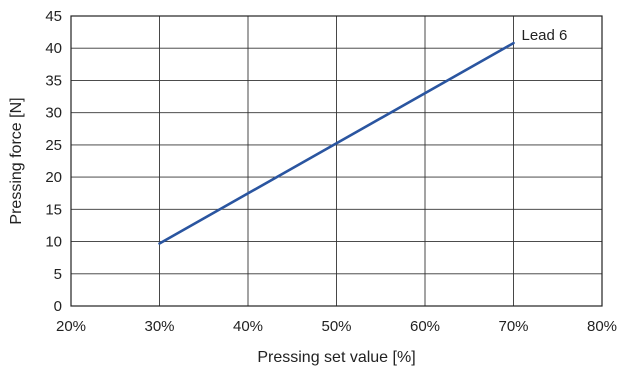 The height and width of the screenshot is (372, 628). What do you see at coordinates (53, 48) in the screenshot?
I see `y-tick-label: 40` at bounding box center [53, 48].